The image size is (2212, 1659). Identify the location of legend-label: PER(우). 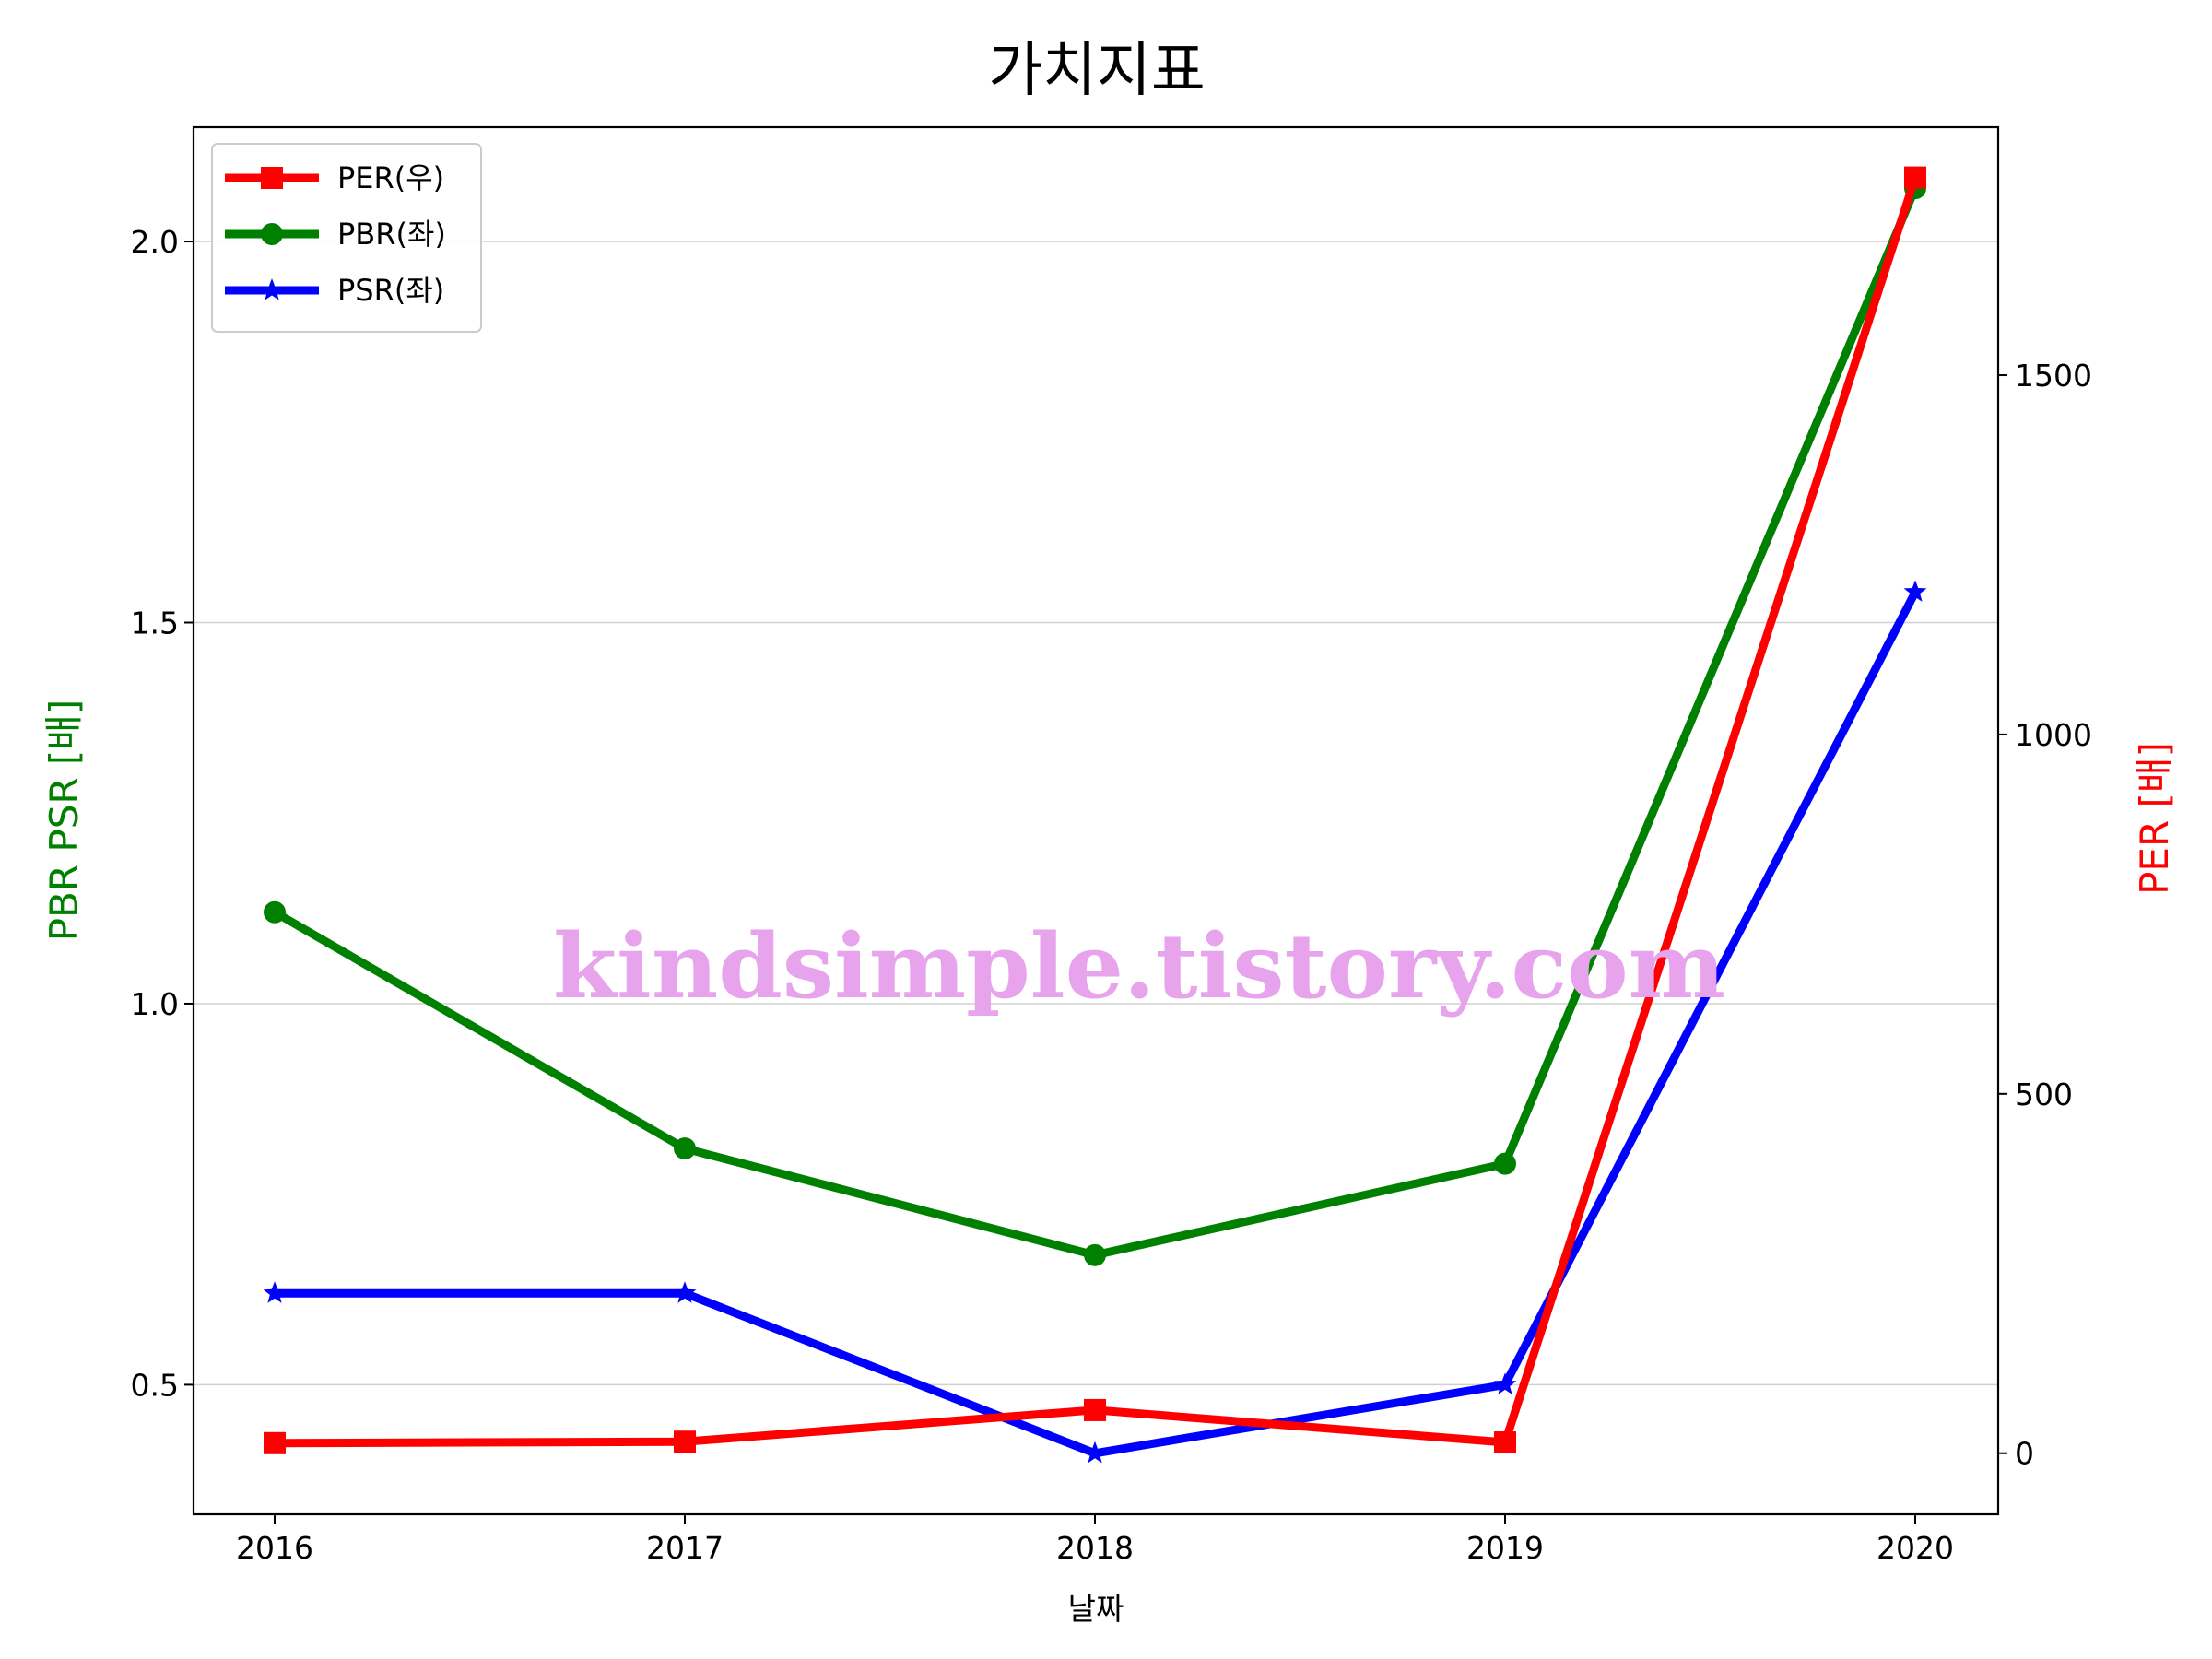
(390, 177).